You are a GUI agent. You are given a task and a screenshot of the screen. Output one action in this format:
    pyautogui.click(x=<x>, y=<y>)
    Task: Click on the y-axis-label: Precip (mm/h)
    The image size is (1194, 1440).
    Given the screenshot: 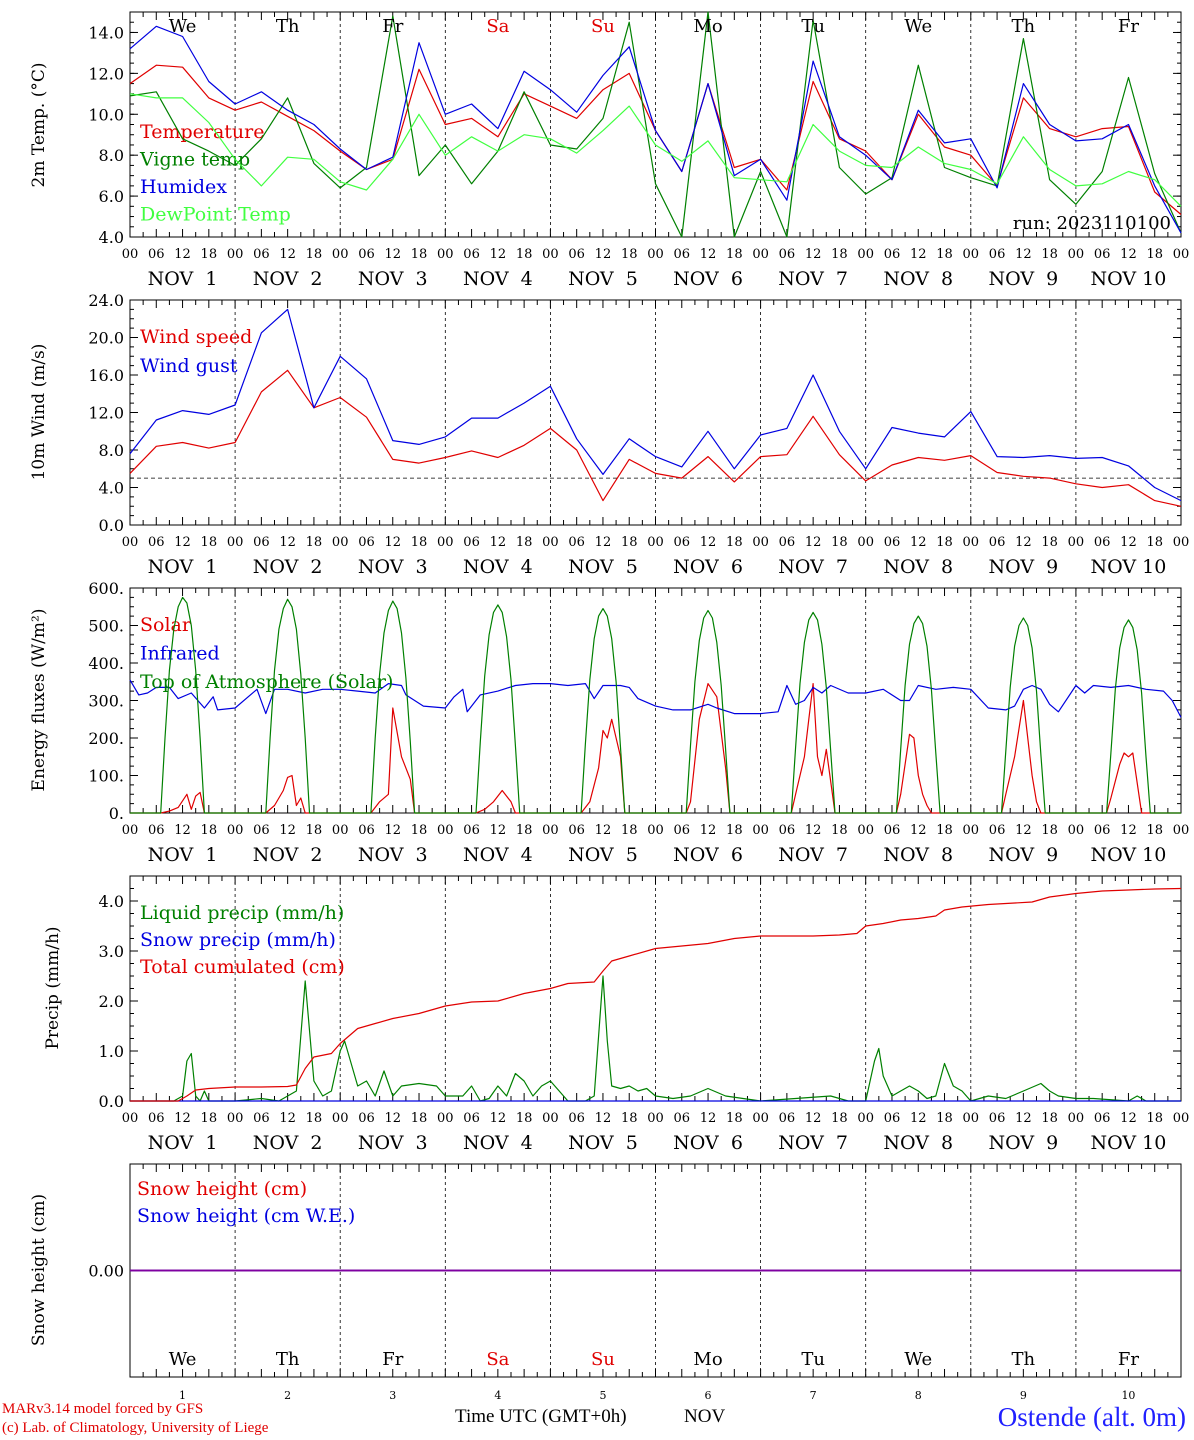 What is the action you would take?
    pyautogui.click(x=53, y=987)
    